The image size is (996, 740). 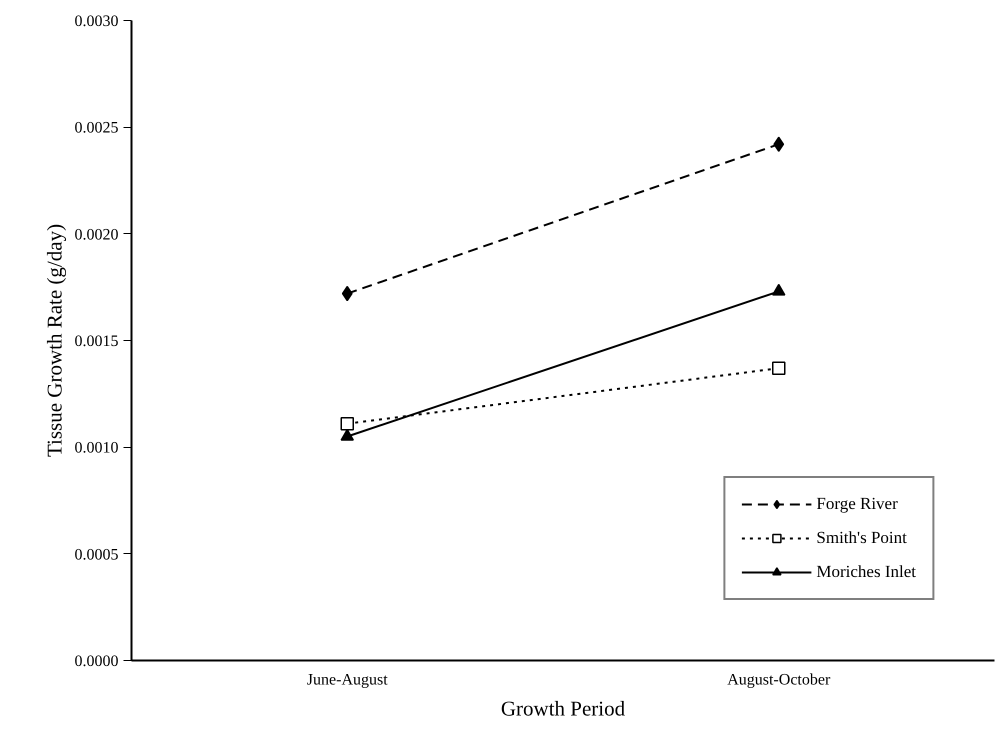 What do you see at coordinates (96, 448) in the screenshot?
I see `y-tick-label: 0.0010` at bounding box center [96, 448].